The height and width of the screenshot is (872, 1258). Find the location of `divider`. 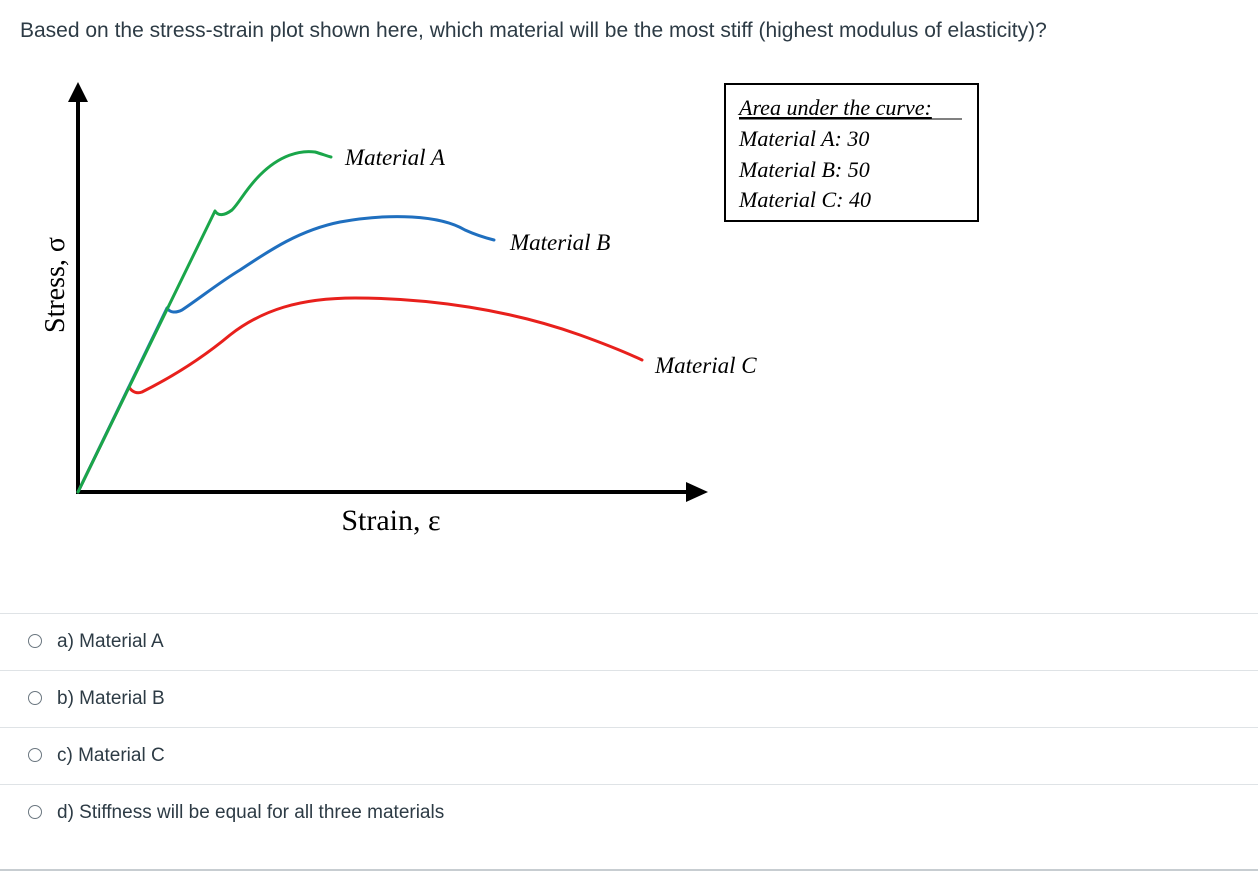

divider is located at coordinates (629, 870).